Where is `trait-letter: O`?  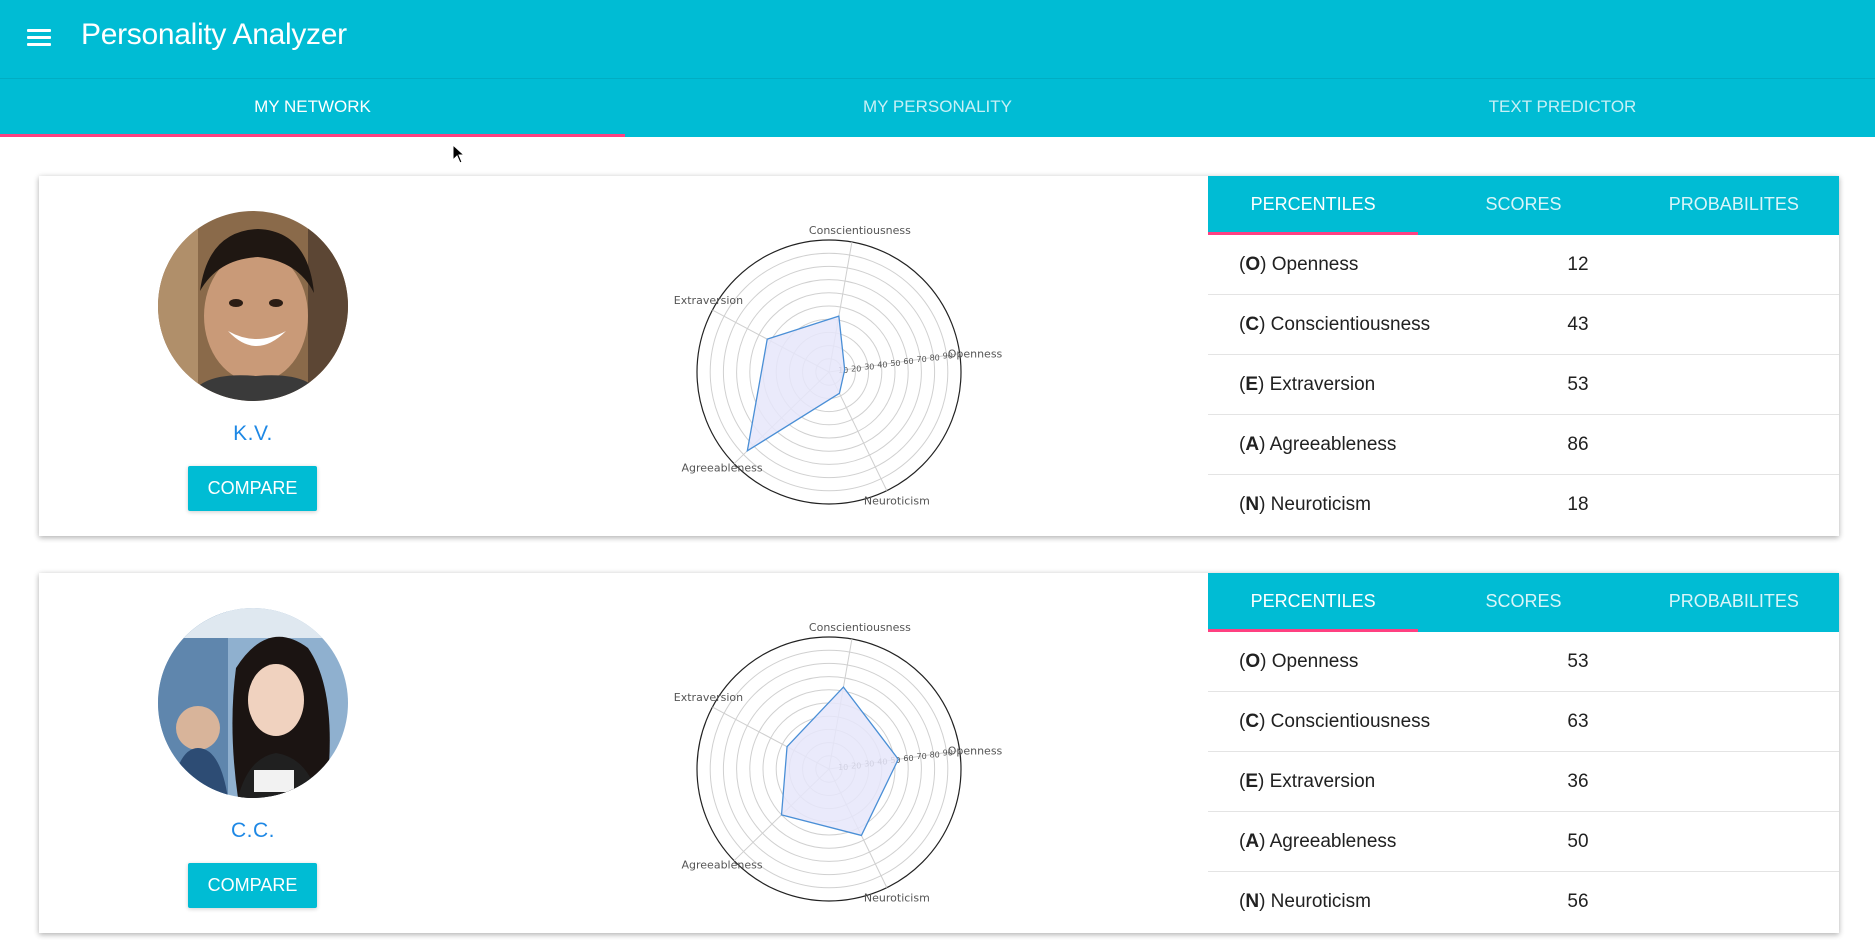 trait-letter: O is located at coordinates (1253, 264).